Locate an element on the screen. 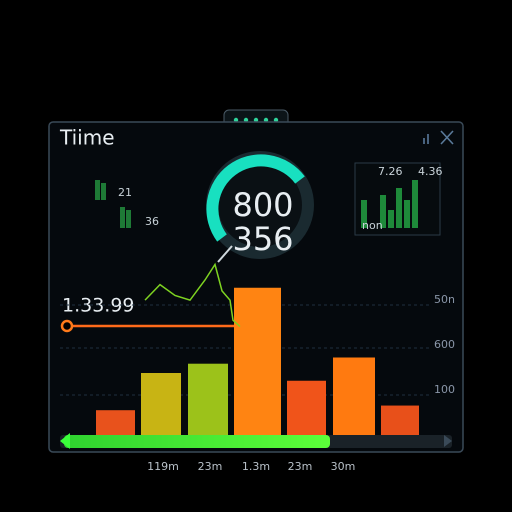 This screenshot has width=512, height=512. mini-bars-right is located at coordinates (389, 204).